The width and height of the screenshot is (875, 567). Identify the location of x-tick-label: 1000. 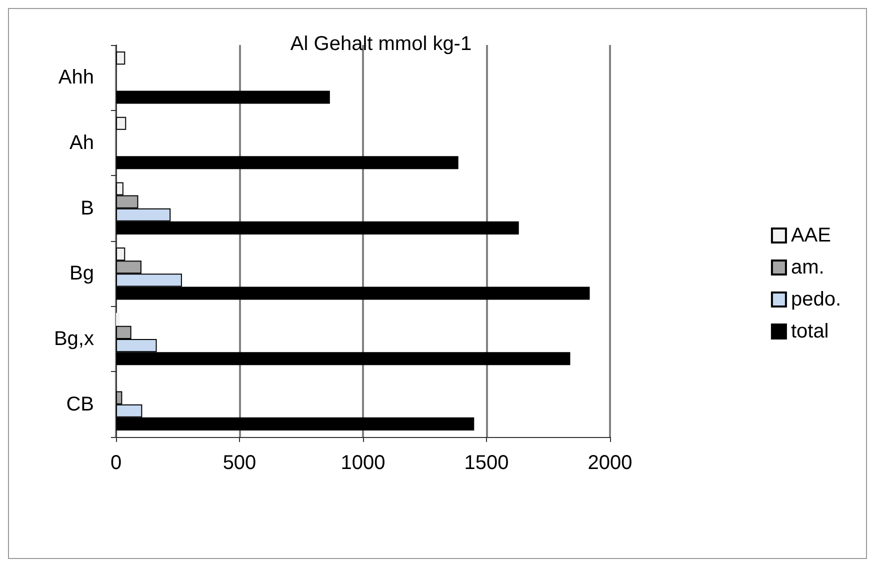
(363, 463).